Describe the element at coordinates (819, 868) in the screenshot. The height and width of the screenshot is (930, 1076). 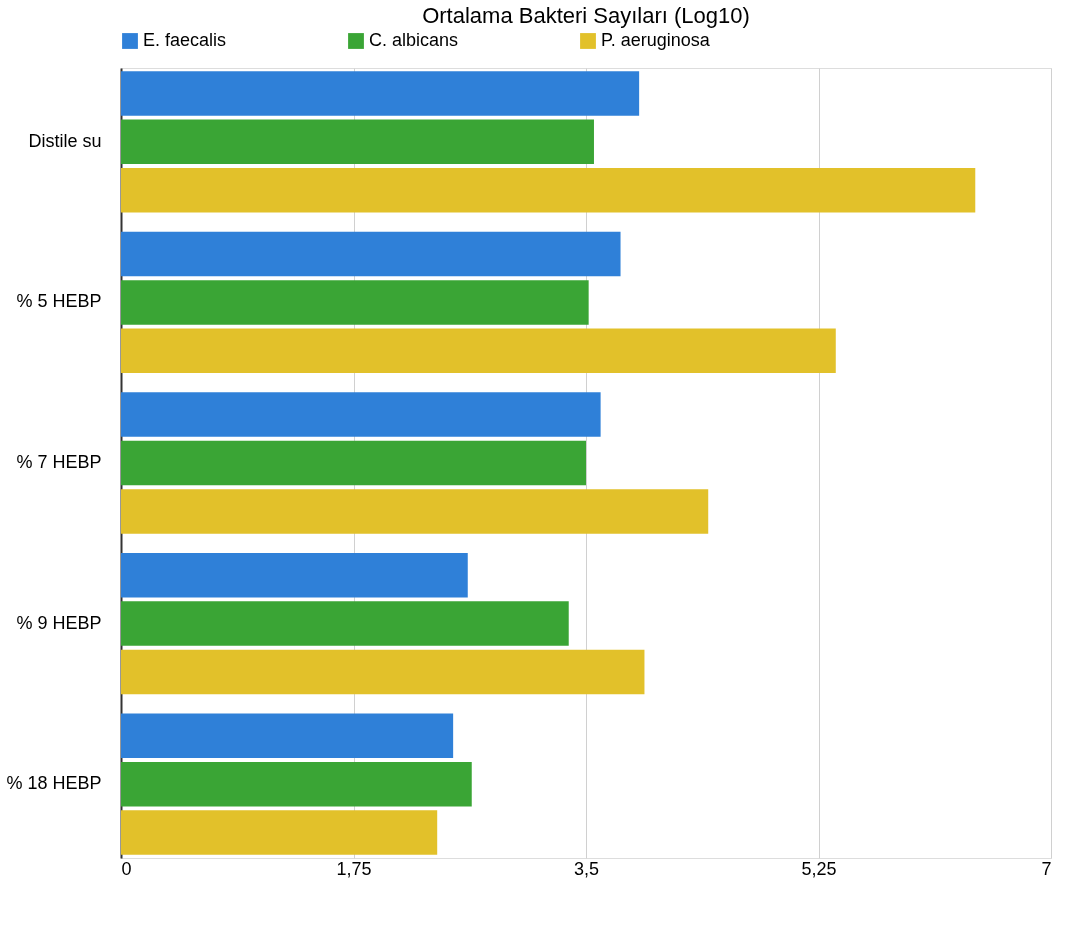
I see `x-tick-label: 5,25` at that location.